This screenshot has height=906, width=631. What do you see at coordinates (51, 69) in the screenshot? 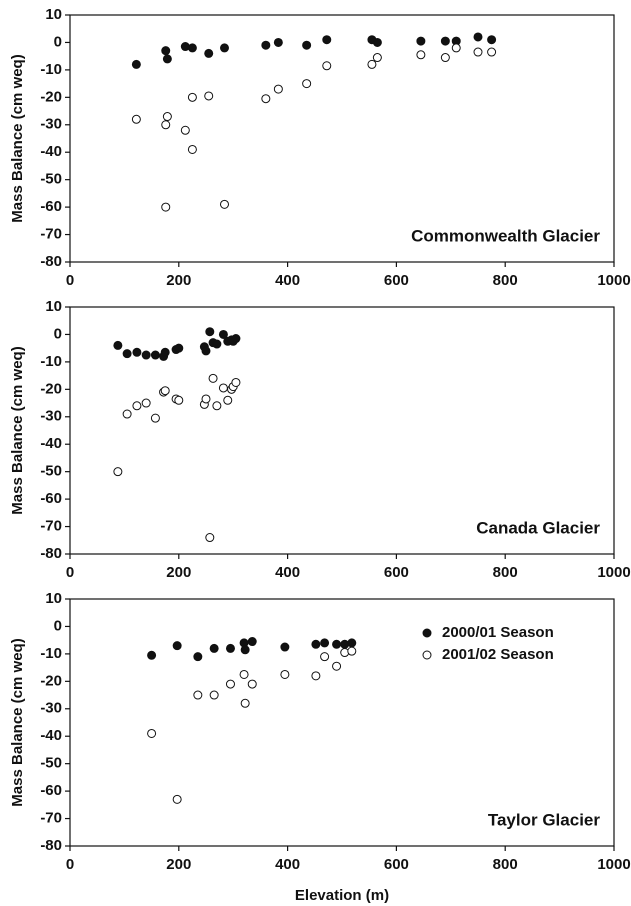
I see `y-tick-label: -10` at bounding box center [51, 69].